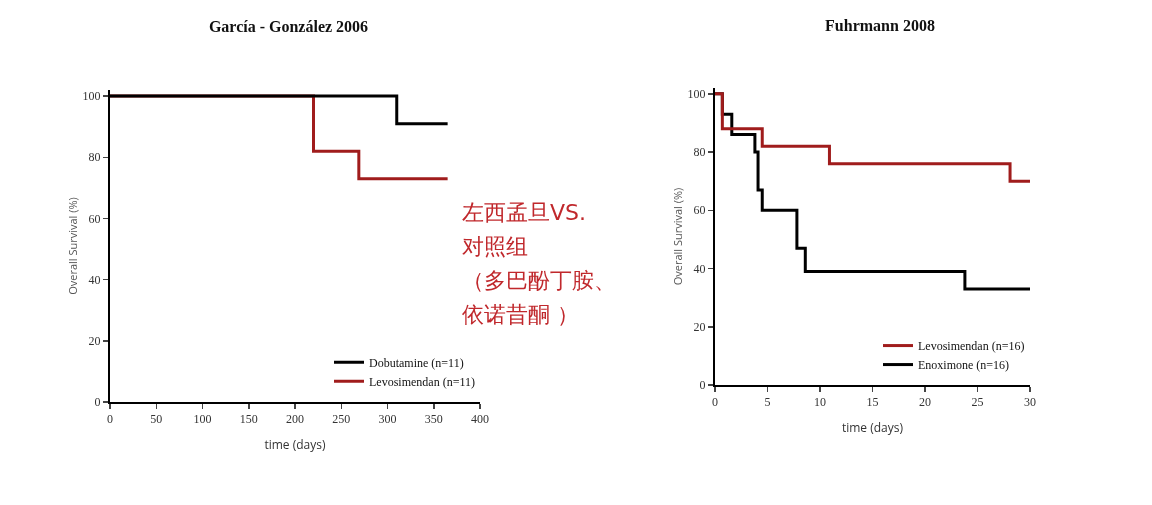 This screenshot has width=1152, height=505. I want to click on x-tick-label: 15, so click(872, 402).